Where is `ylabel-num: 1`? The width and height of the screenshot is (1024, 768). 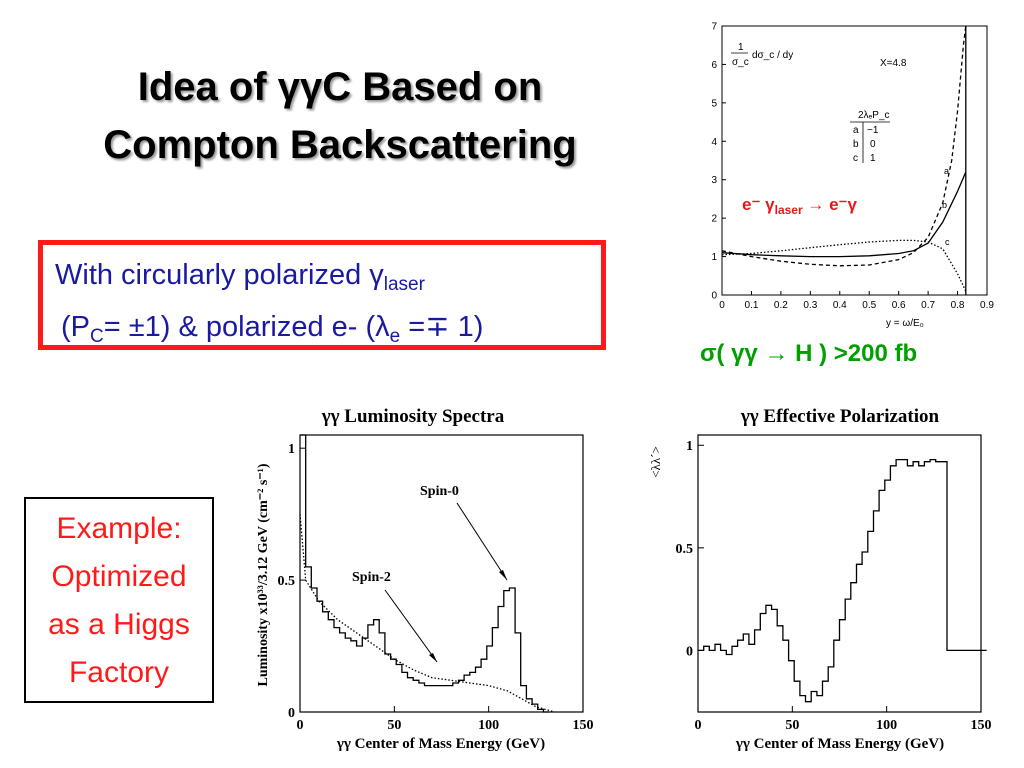 ylabel-num: 1 is located at coordinates (741, 47).